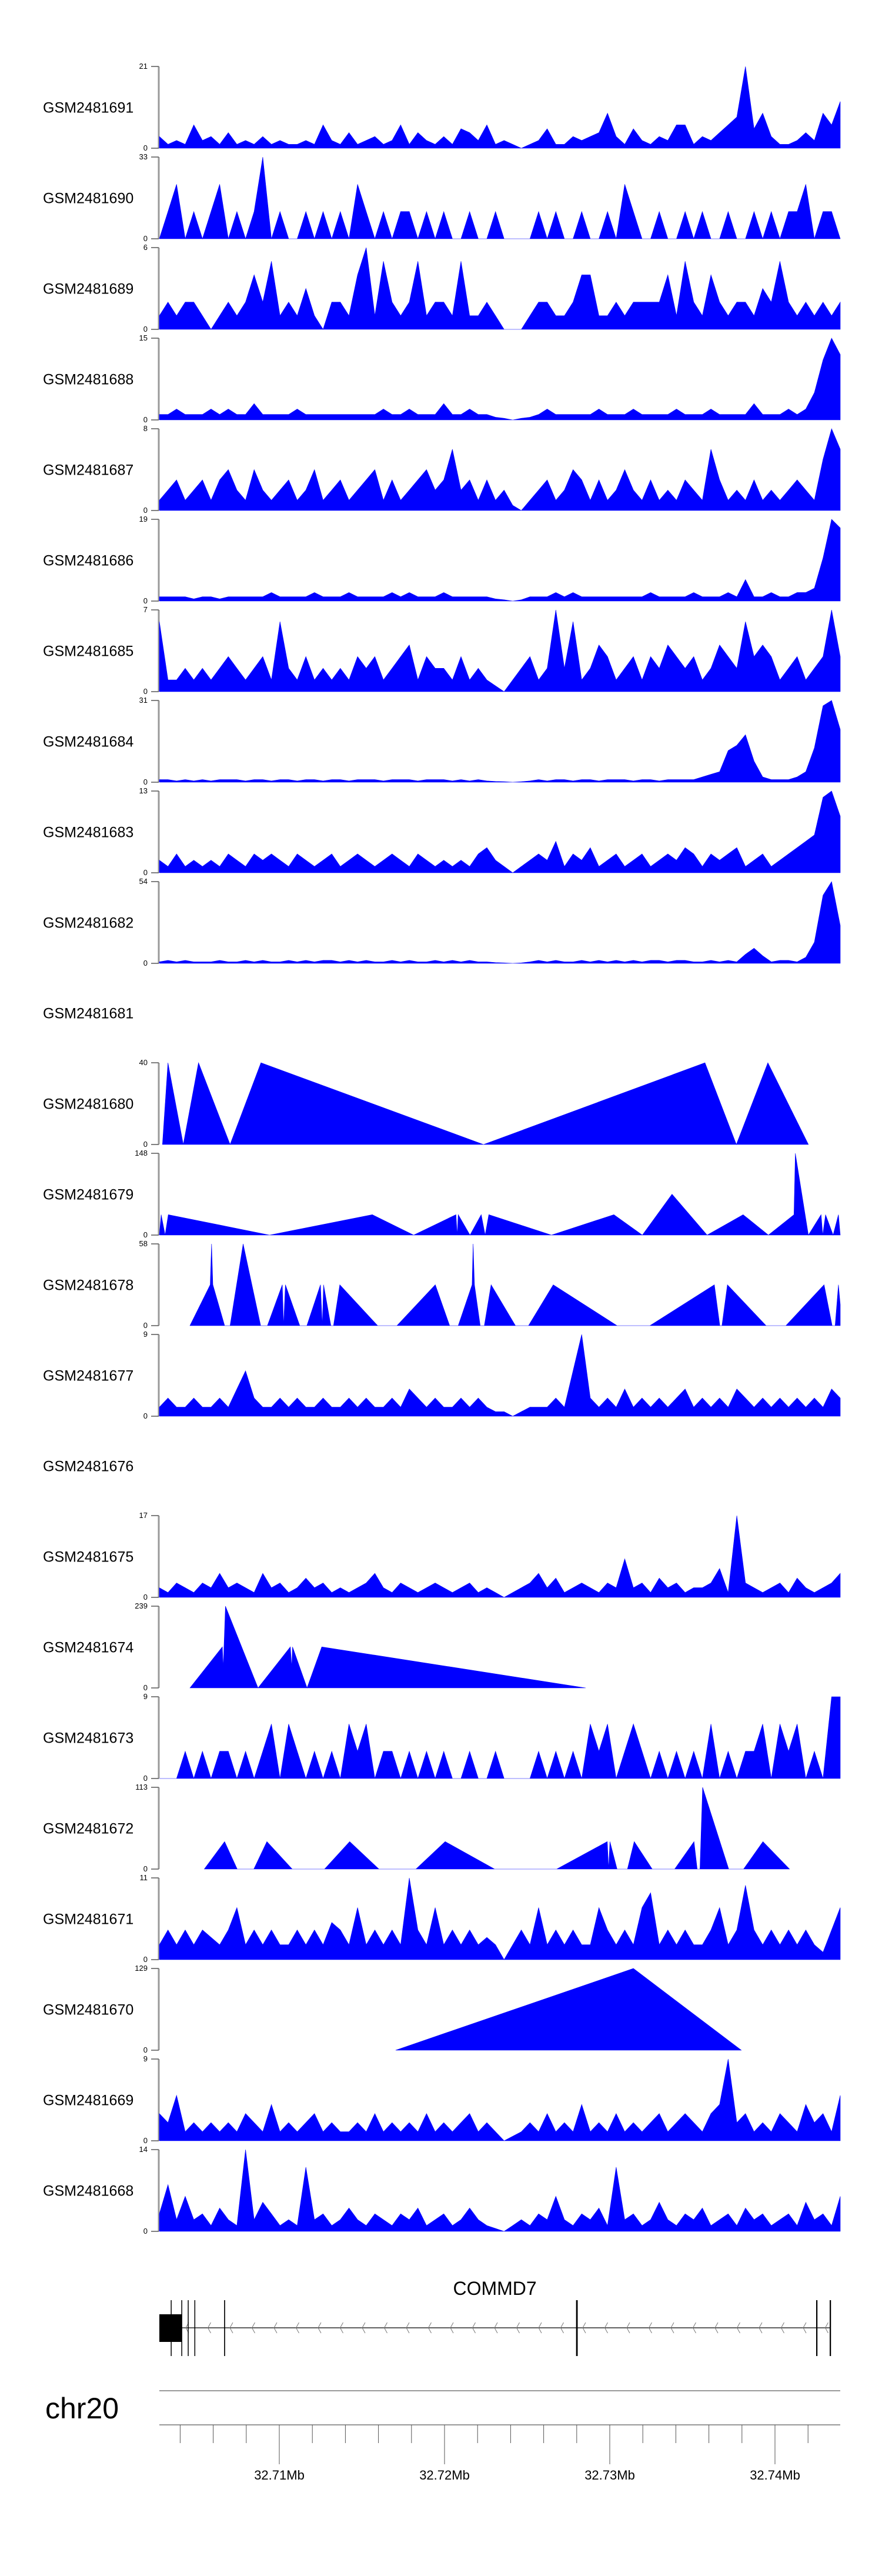 Image resolution: width=882 pixels, height=2576 pixels. Describe the element at coordinates (88, 923) in the screenshot. I see `track-label: GSM2481682` at that location.